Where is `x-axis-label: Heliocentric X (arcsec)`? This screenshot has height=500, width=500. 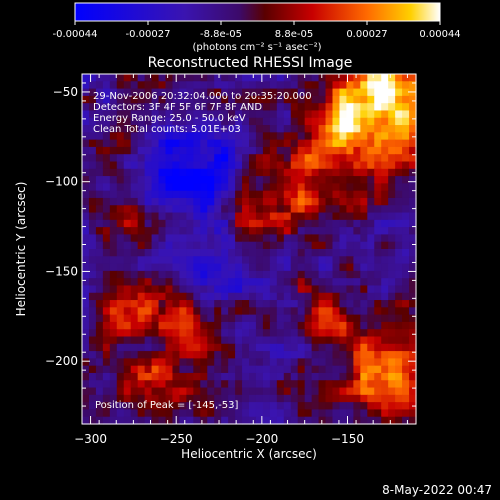 x-axis-label: Heliocentric X (arcsec) is located at coordinates (249, 454).